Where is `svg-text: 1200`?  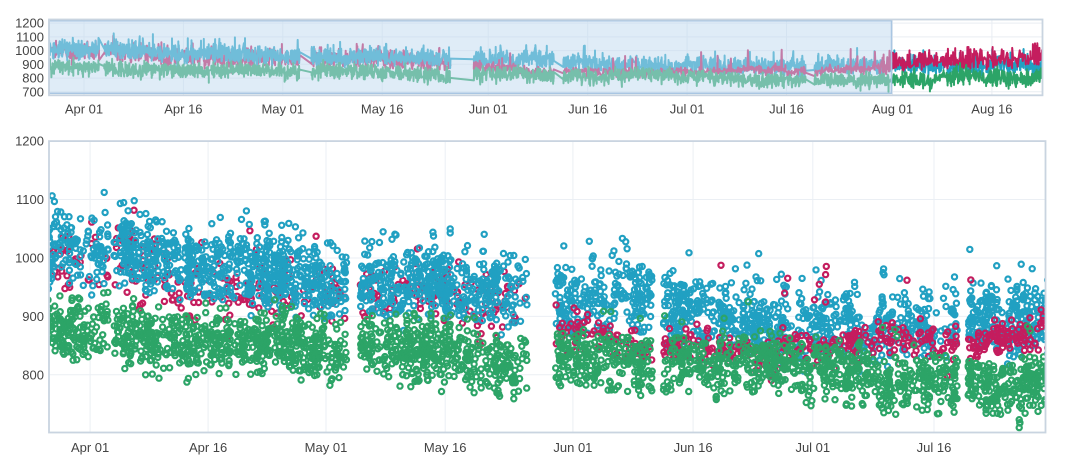
svg-text: 1200 is located at coordinates (29, 23).